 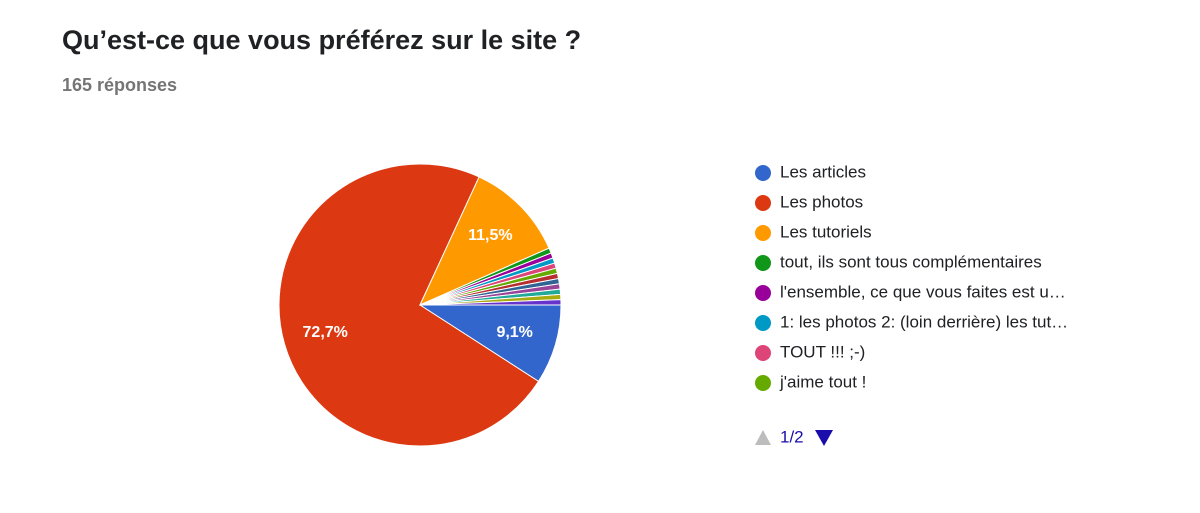 What do you see at coordinates (792, 436) in the screenshot?
I see `page-indicator: 1/2` at bounding box center [792, 436].